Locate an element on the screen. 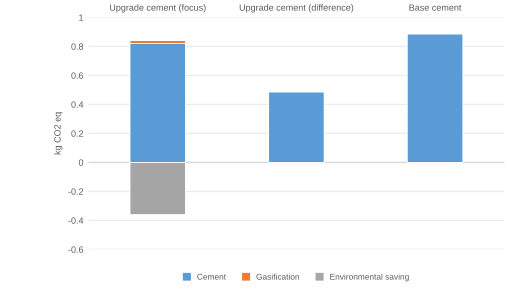 The height and width of the screenshot is (290, 520). x-tick-label: Upgrade cement (focus) is located at coordinates (158, 8).